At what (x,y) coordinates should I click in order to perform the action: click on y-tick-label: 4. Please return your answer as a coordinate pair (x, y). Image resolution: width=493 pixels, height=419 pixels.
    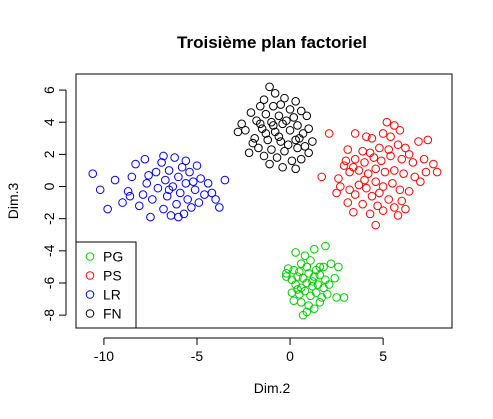
    Looking at the image, I should click on (49, 122).